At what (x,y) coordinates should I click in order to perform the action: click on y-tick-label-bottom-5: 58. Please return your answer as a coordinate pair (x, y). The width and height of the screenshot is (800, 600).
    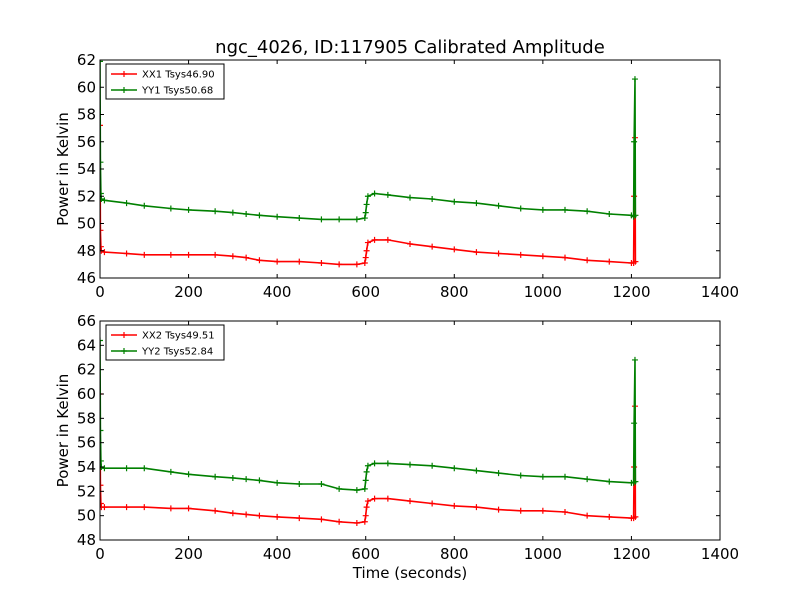
    Looking at the image, I should click on (86, 418).